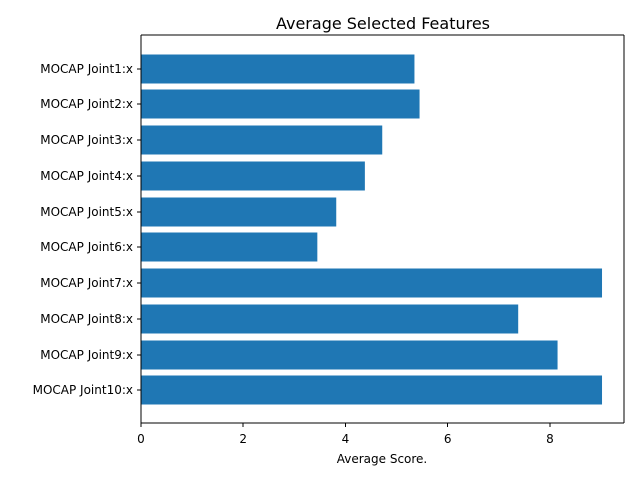 Image resolution: width=640 pixels, height=480 pixels. I want to click on x-tick-label-4: 6, so click(448, 439).